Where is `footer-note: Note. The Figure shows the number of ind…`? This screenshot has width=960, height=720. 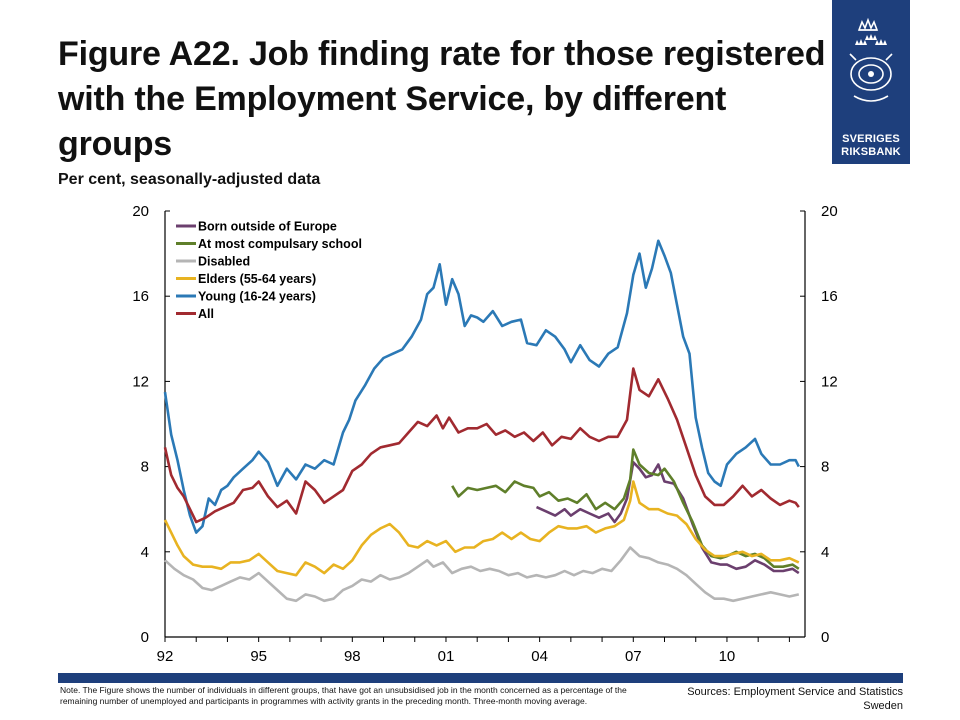
footer-note: Note. The Figure shows the number of ind… is located at coordinates (343, 695).